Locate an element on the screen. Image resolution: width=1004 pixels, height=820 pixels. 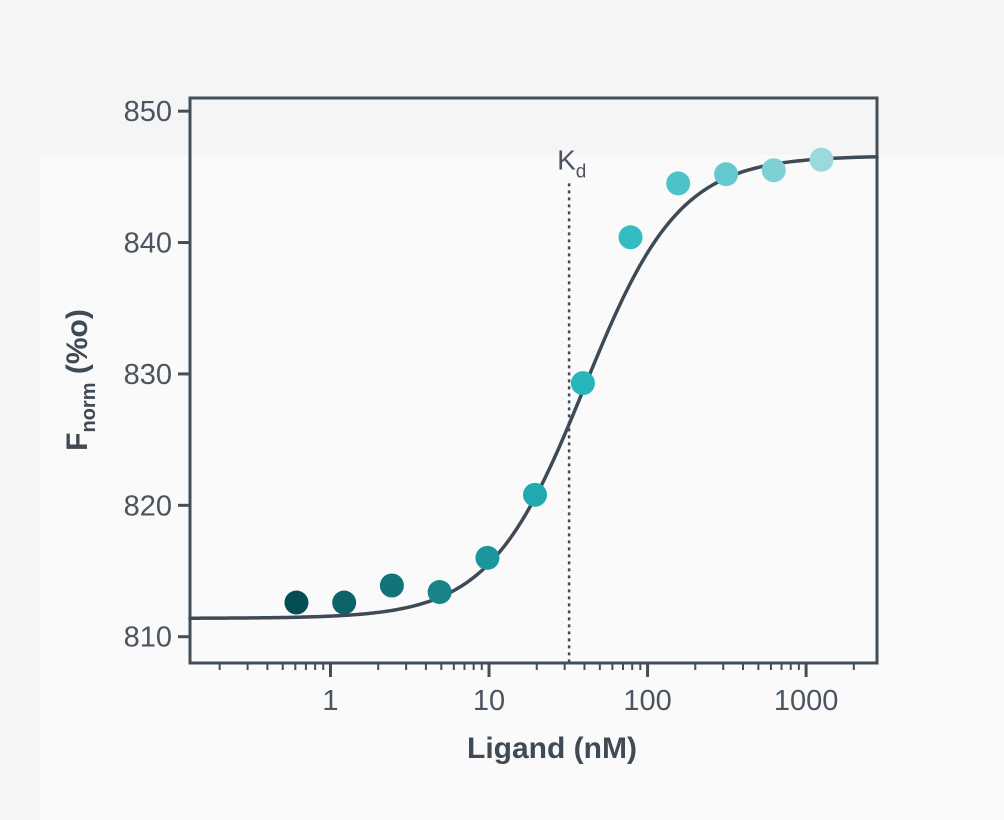
y-tick-label: 850 is located at coordinates (148, 112).